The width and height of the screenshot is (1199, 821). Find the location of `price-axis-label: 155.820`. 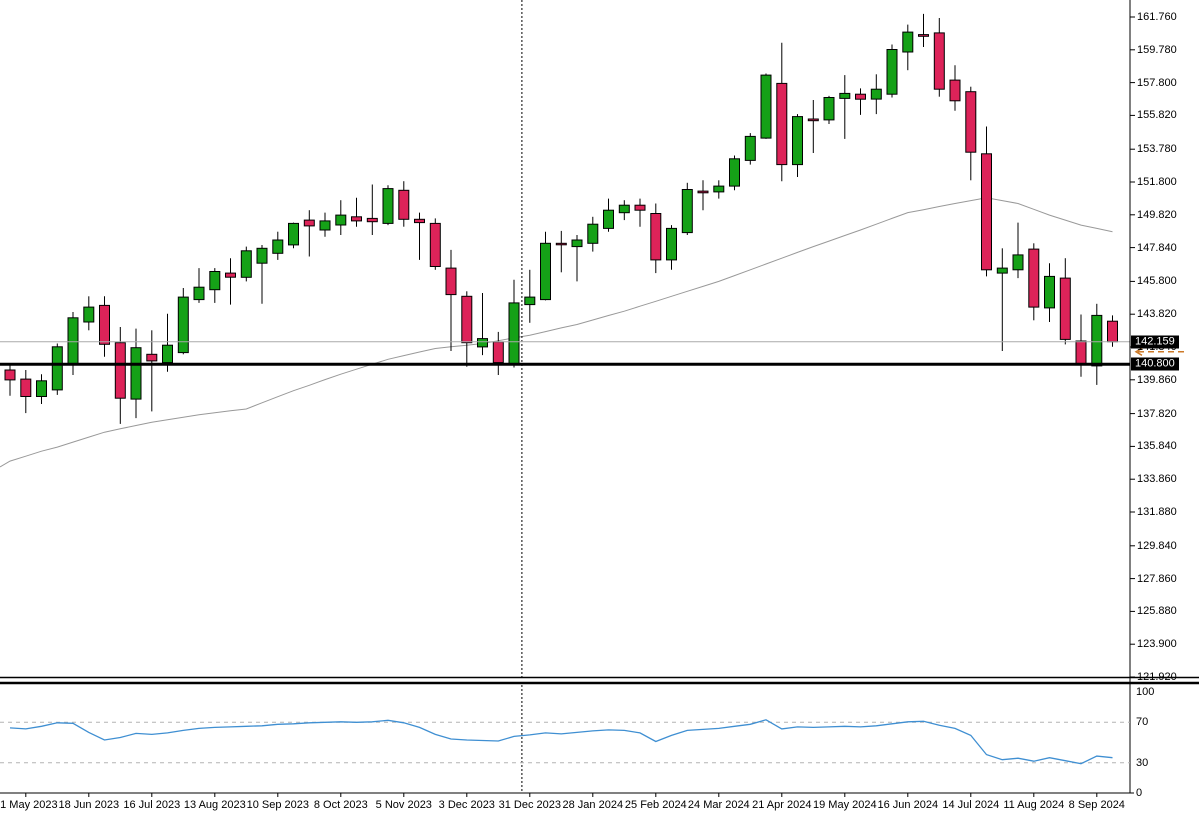

price-axis-label: 155.820 is located at coordinates (1157, 115).